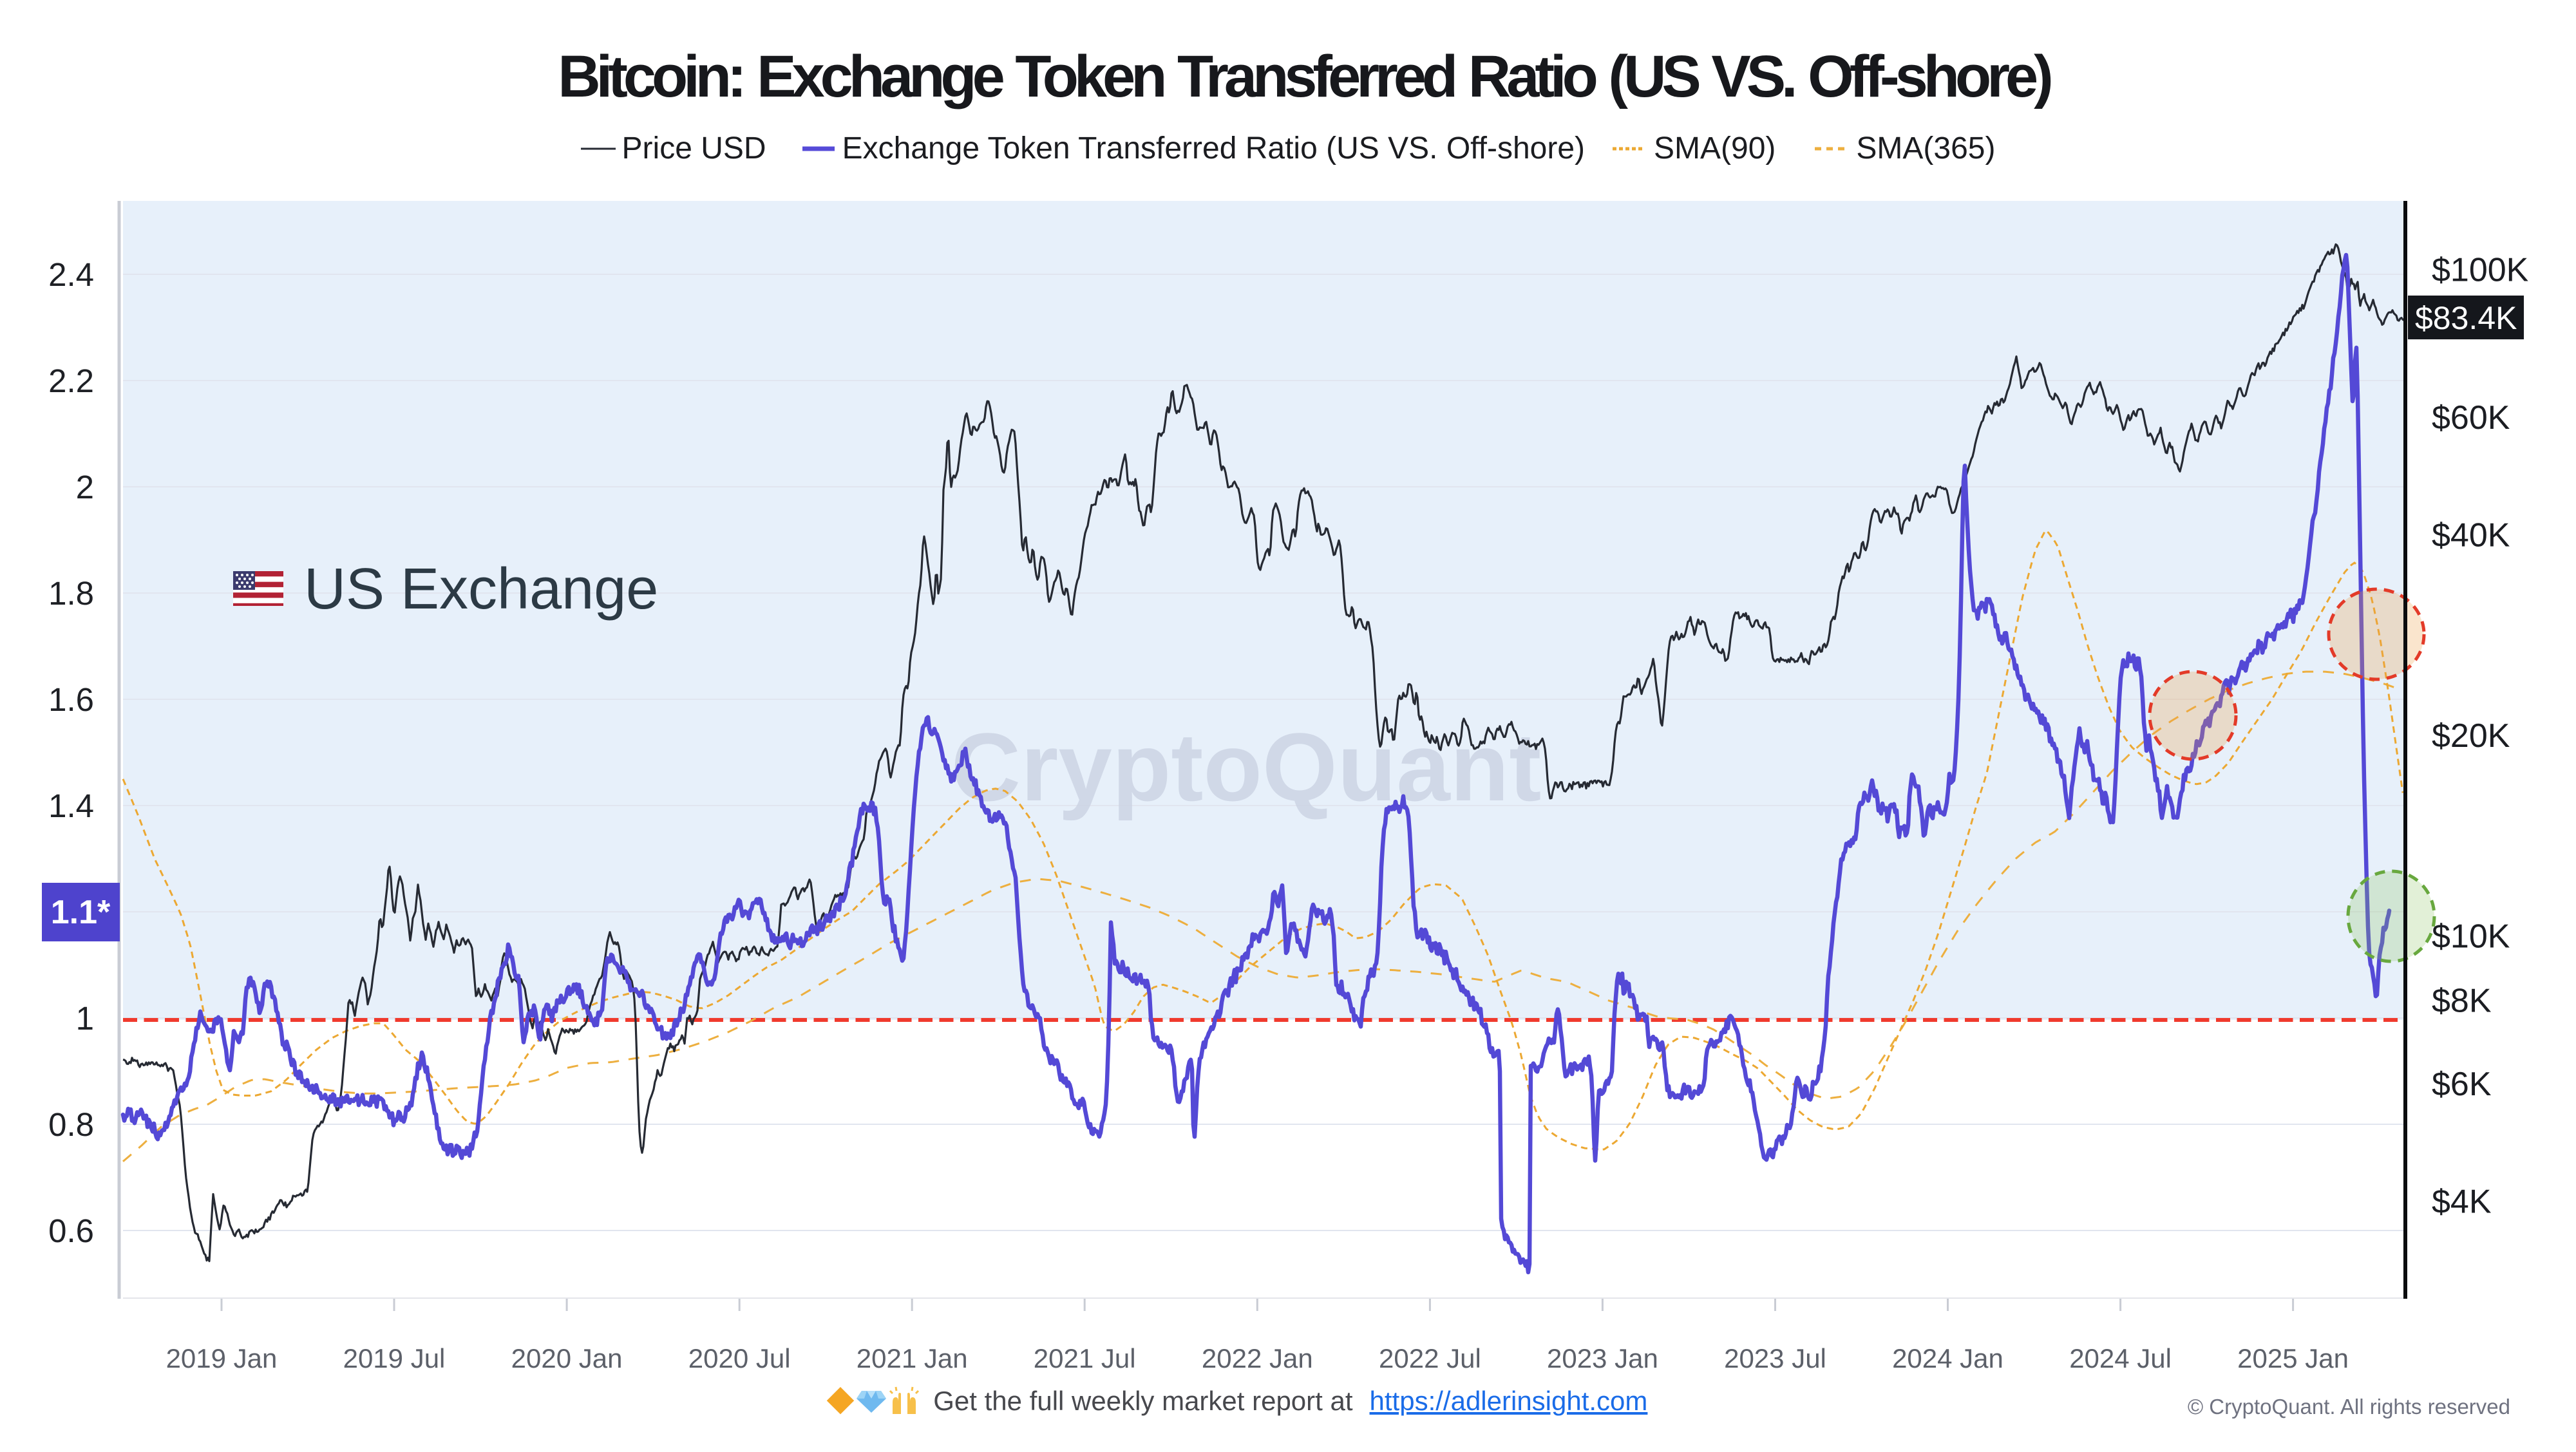 This screenshot has width=2576, height=1452. What do you see at coordinates (71, 274) in the screenshot?
I see `svg-text: 2.4` at bounding box center [71, 274].